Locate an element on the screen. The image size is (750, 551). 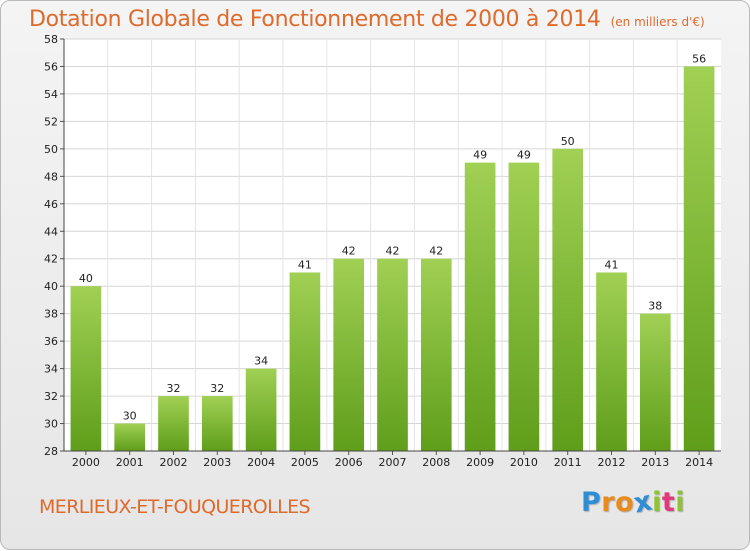
x-tick-label-2012: 2012 is located at coordinates (612, 462).